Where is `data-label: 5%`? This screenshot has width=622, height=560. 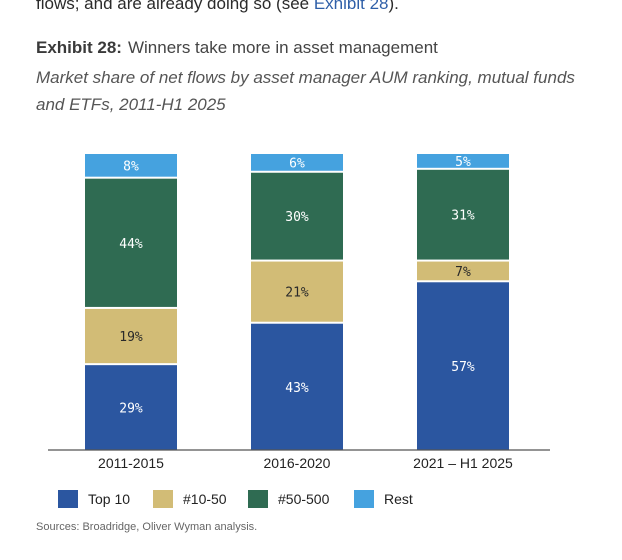 data-label: 5% is located at coordinates (463, 162).